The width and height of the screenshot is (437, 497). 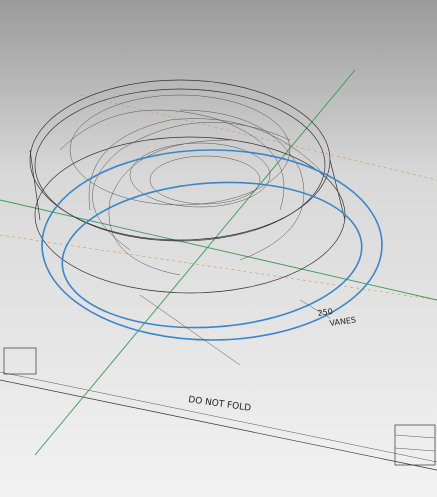 What do you see at coordinates (235, 330) in the screenshot?
I see `leader-lines` at bounding box center [235, 330].